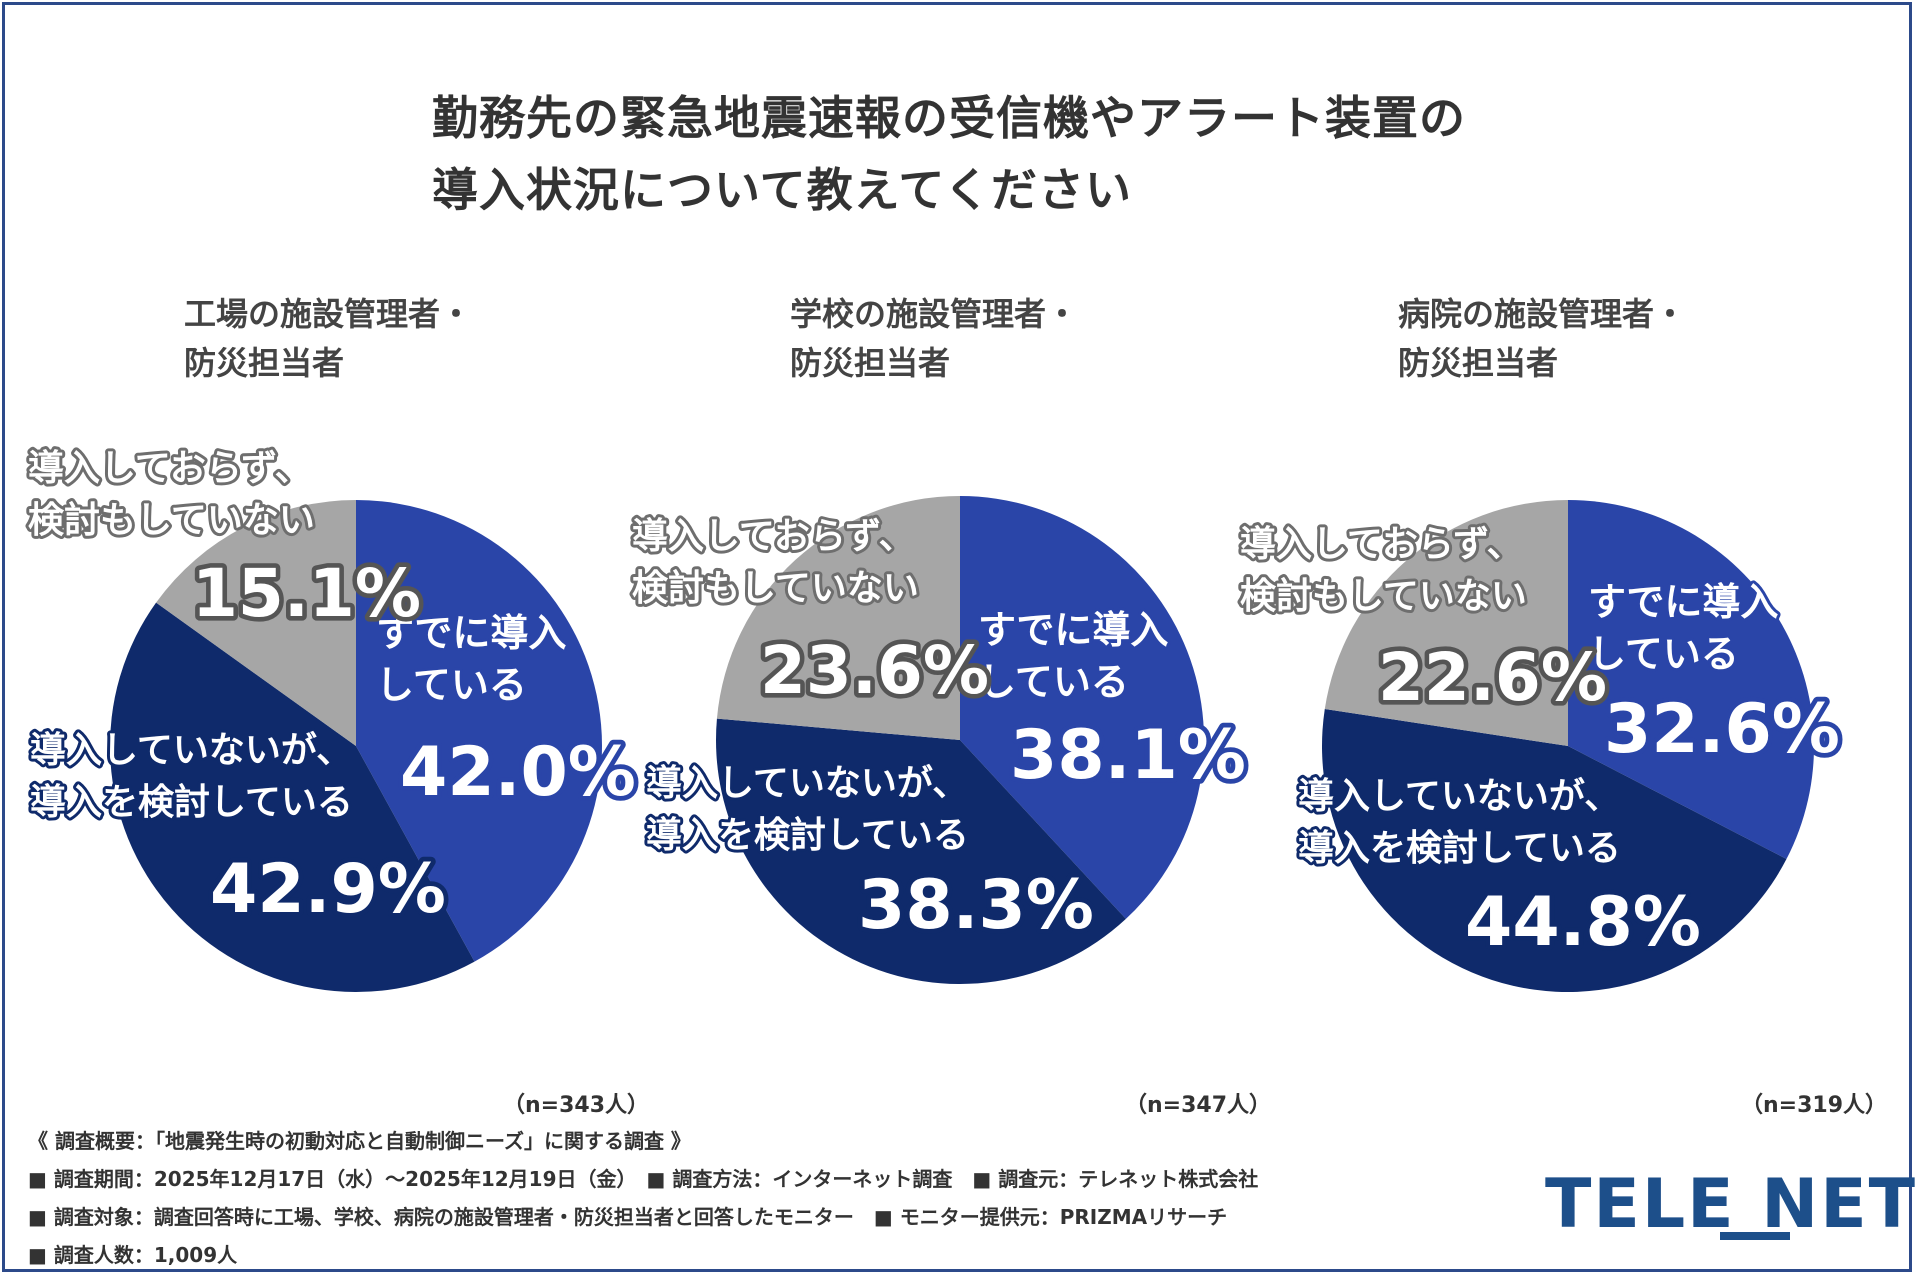 The height and width of the screenshot is (1280, 1920). I want to click on pie-subtitle-school: 学校の施設管理者・ 防災担当者, so click(934, 339).